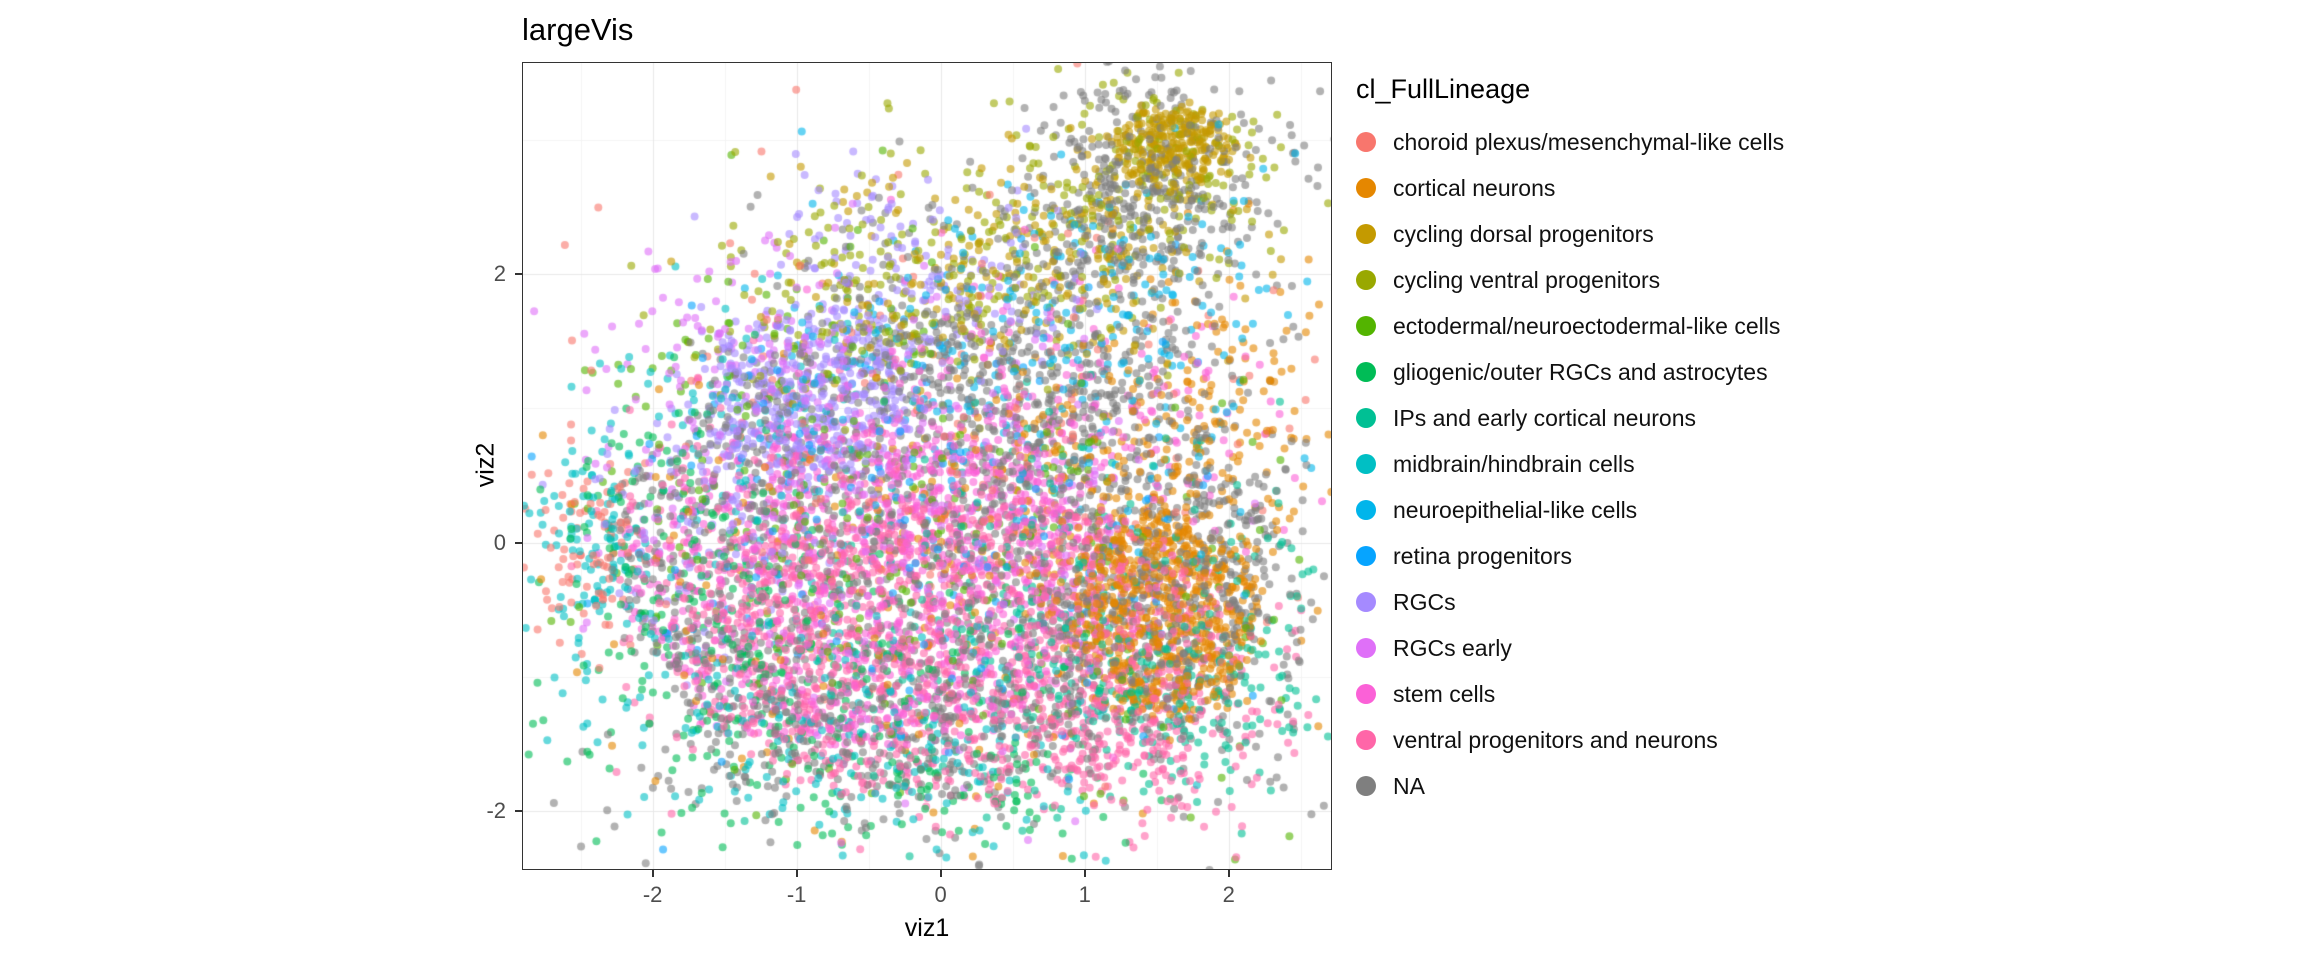 The image size is (2304, 960). What do you see at coordinates (1514, 463) in the screenshot?
I see `legend-item-label: midbrain/hindbrain cells` at bounding box center [1514, 463].